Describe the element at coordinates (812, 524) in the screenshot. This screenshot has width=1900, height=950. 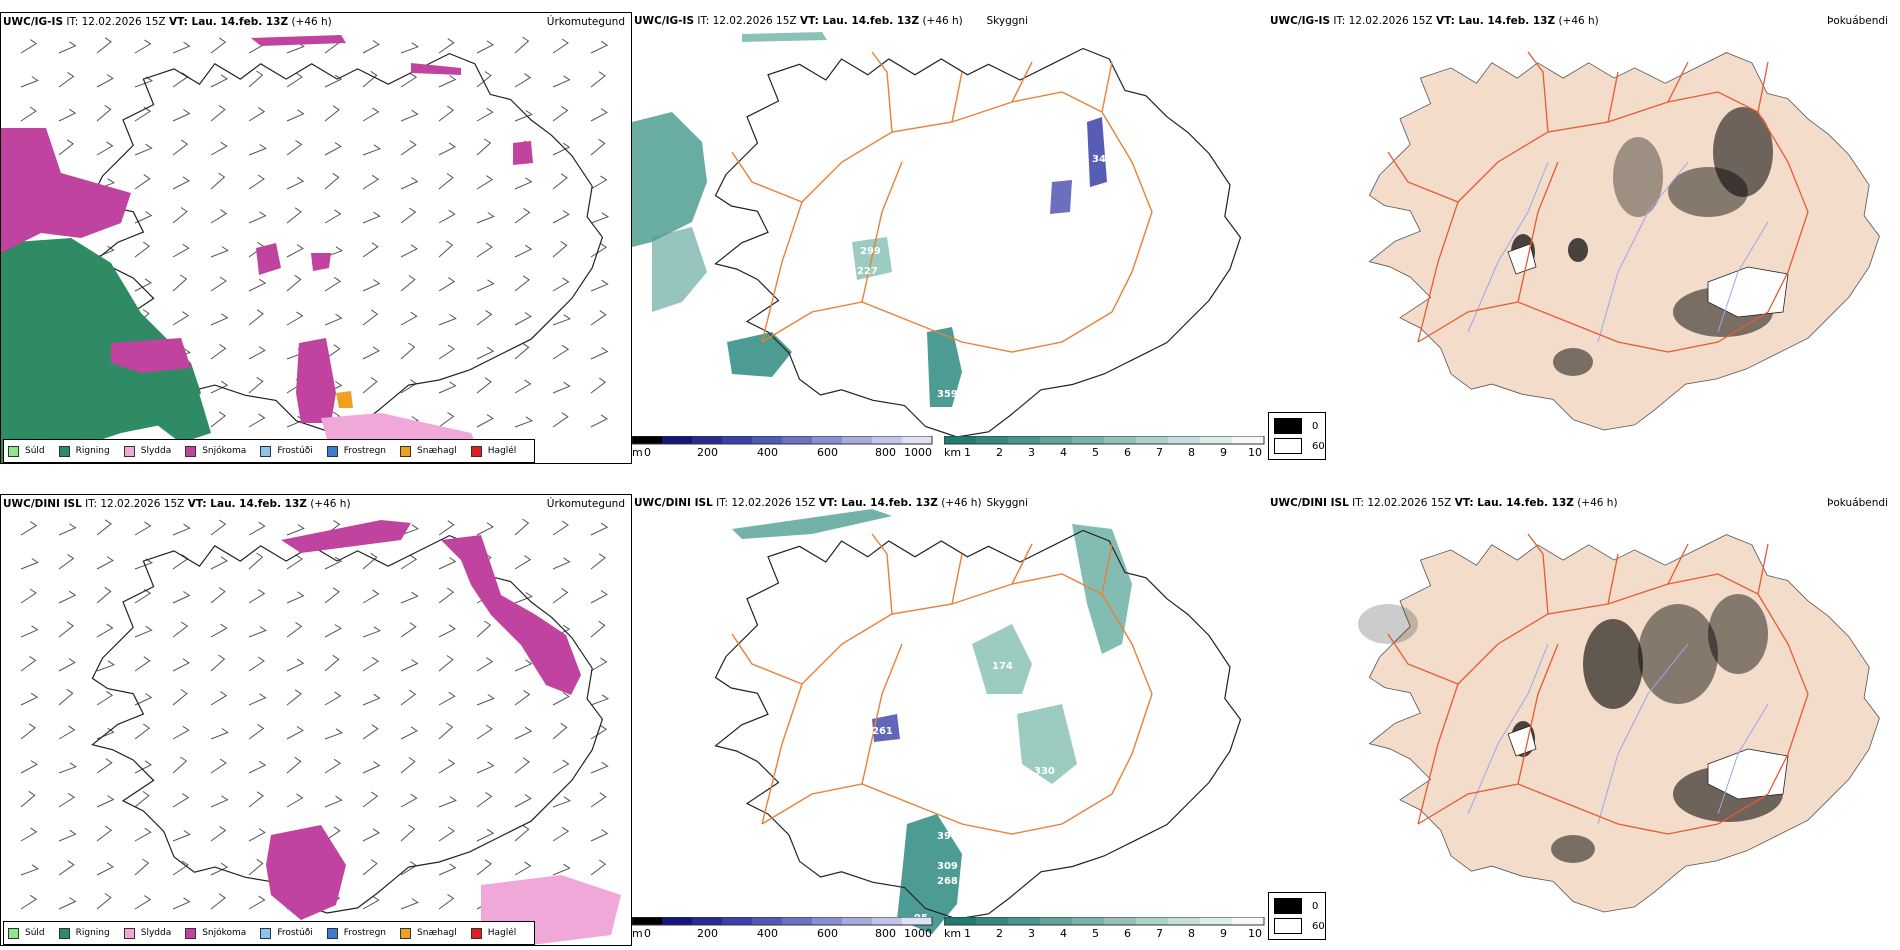
I see `cloud-area-north` at that location.